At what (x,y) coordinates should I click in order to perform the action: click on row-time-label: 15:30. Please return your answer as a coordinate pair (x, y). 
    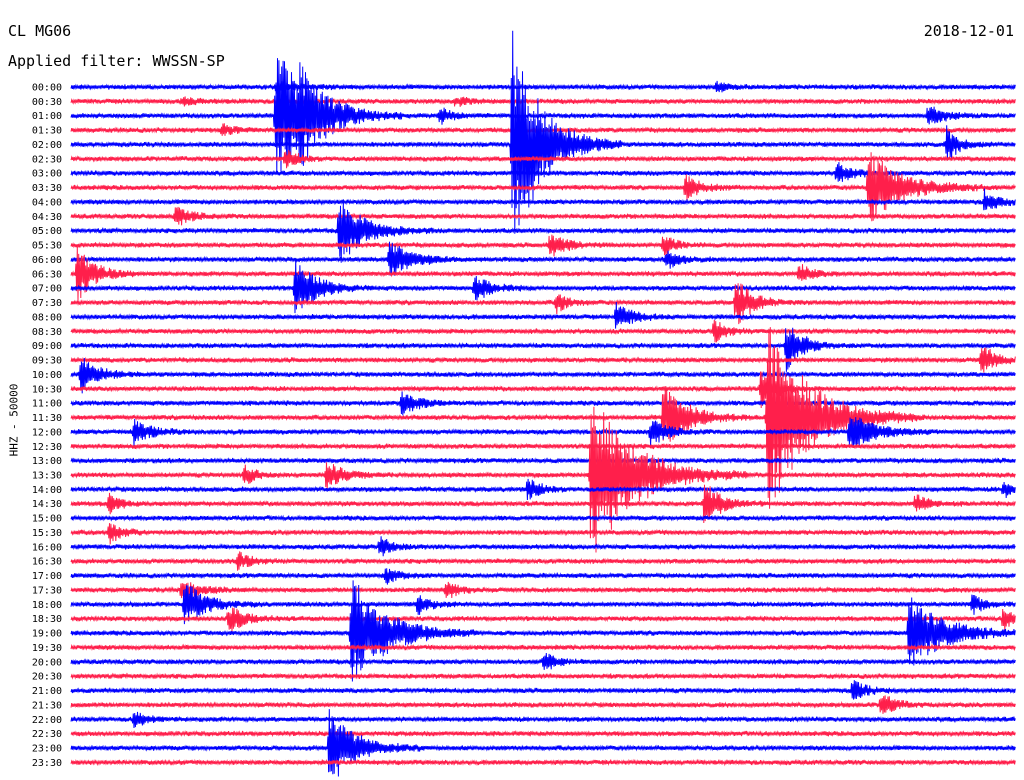
    Looking at the image, I should click on (47, 533).